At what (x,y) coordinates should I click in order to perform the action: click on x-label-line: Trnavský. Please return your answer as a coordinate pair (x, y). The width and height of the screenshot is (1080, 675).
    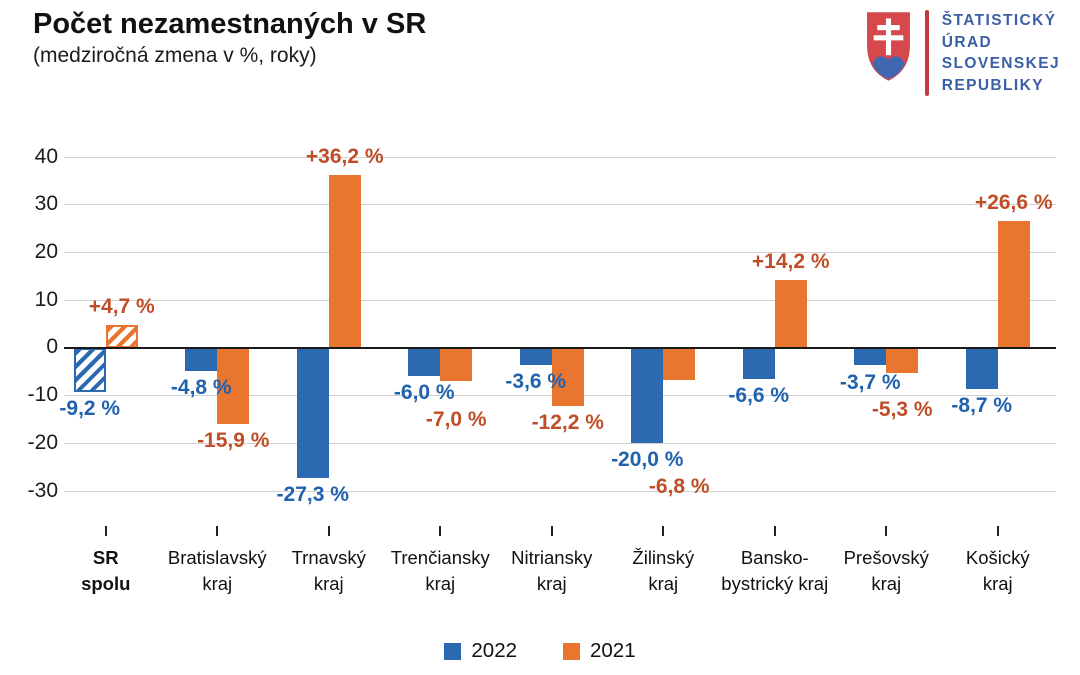
    Looking at the image, I should click on (328, 557).